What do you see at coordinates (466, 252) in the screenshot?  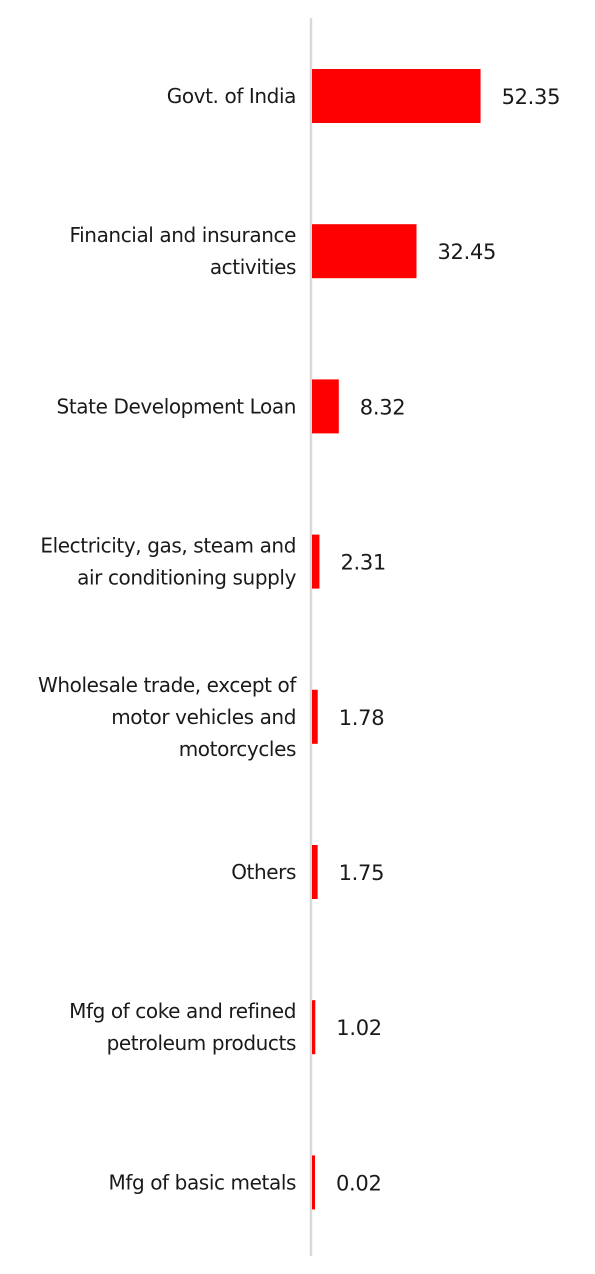 I see `value-label-1: 32.45` at bounding box center [466, 252].